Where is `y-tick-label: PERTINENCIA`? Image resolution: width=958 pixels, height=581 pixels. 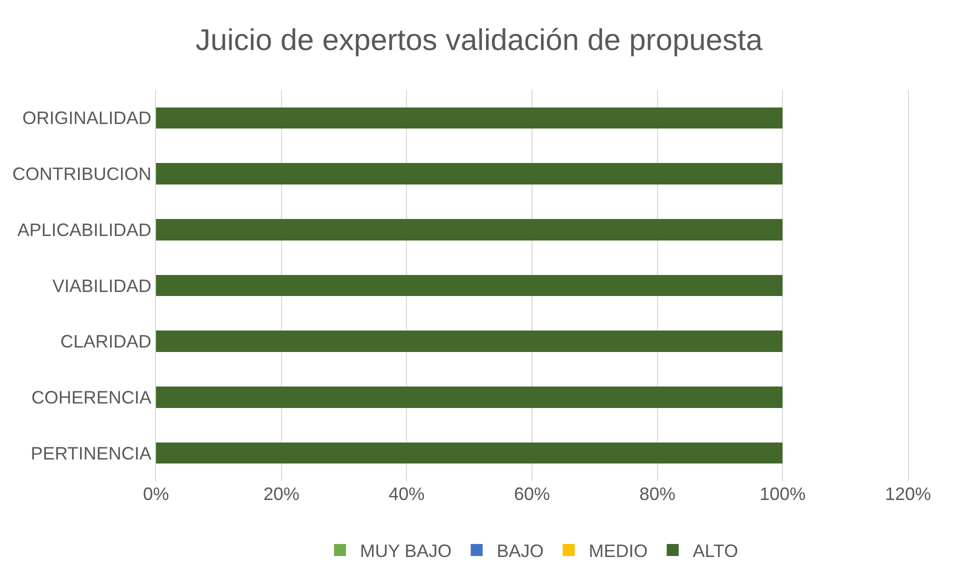
y-tick-label: PERTINENCIA is located at coordinates (91, 453).